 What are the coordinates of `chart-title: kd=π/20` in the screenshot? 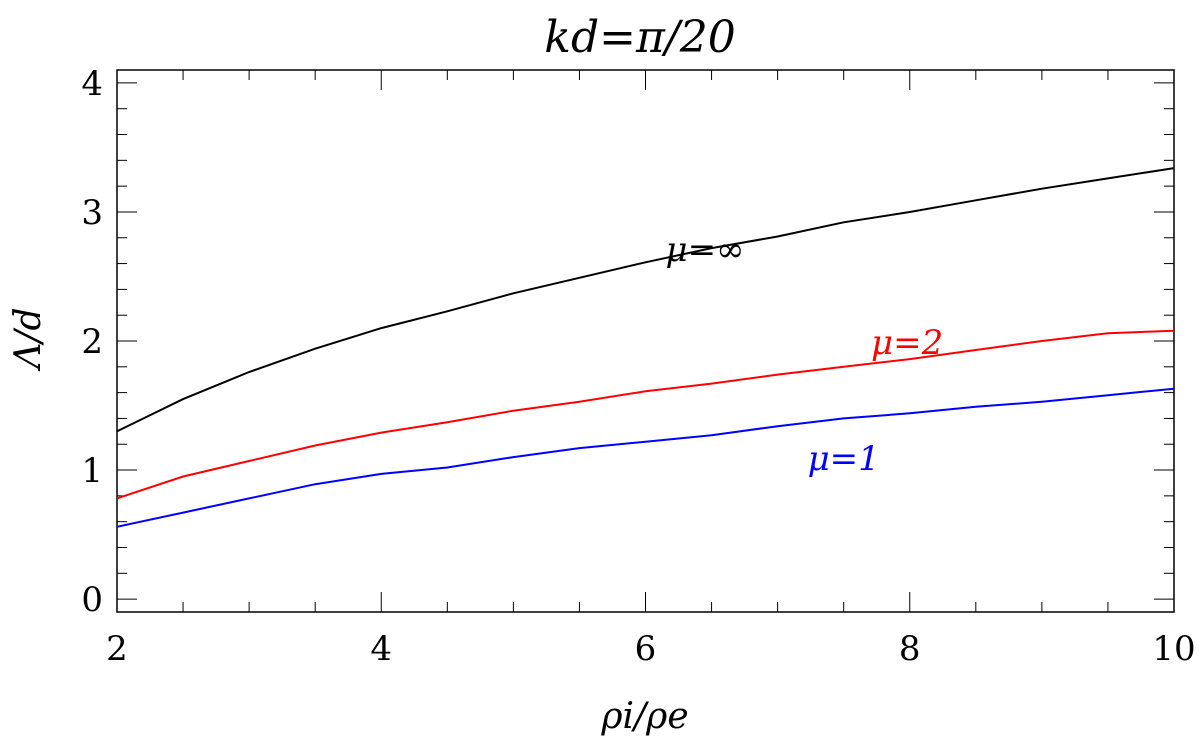 It's located at (639, 37).